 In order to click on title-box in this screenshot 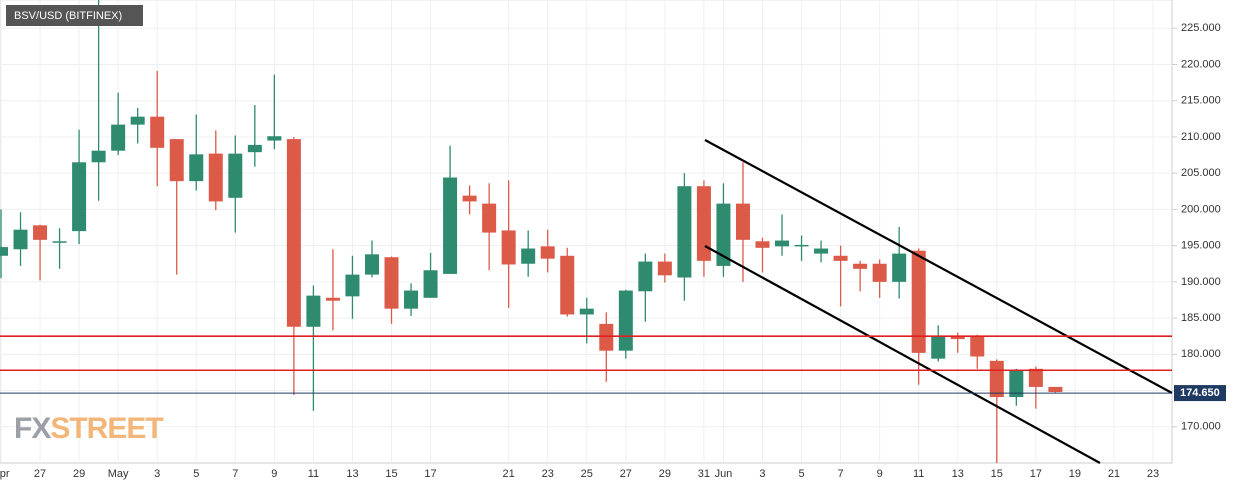, I will do `click(74, 15)`.